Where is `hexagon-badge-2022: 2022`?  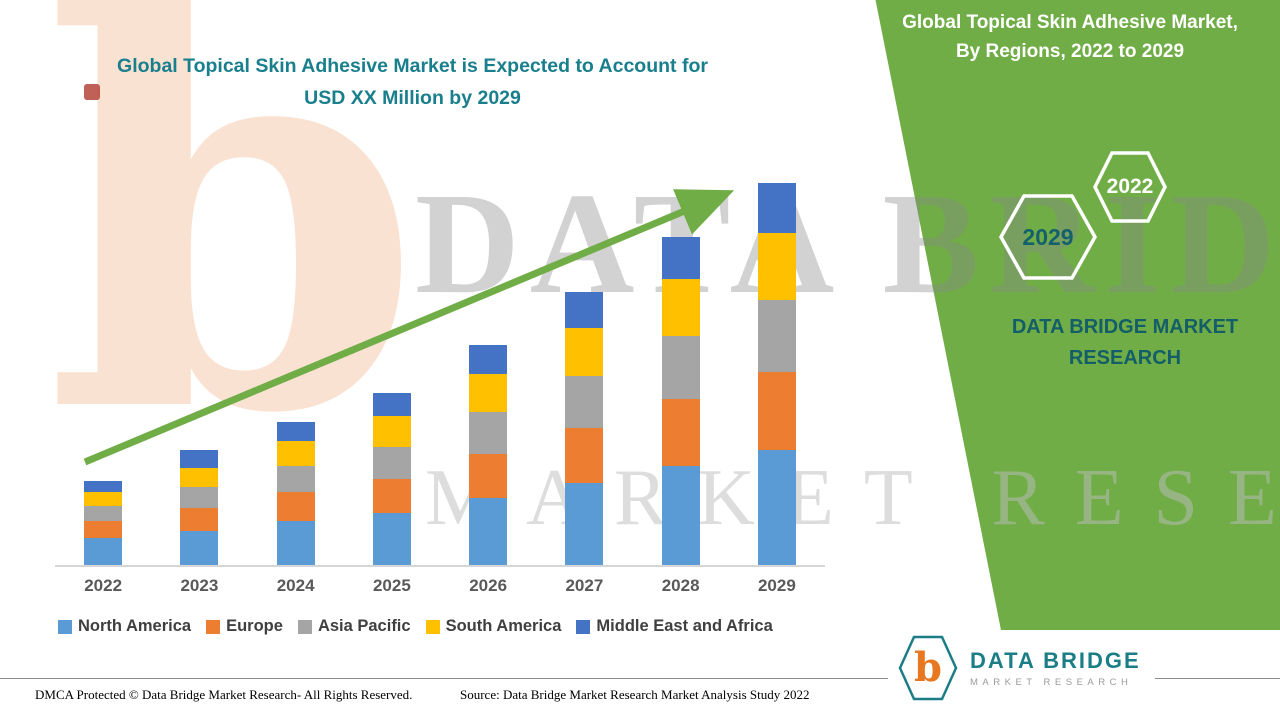 hexagon-badge-2022: 2022 is located at coordinates (1130, 187).